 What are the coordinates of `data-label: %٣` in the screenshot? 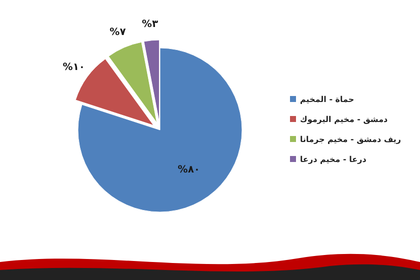 It's located at (150, 24).